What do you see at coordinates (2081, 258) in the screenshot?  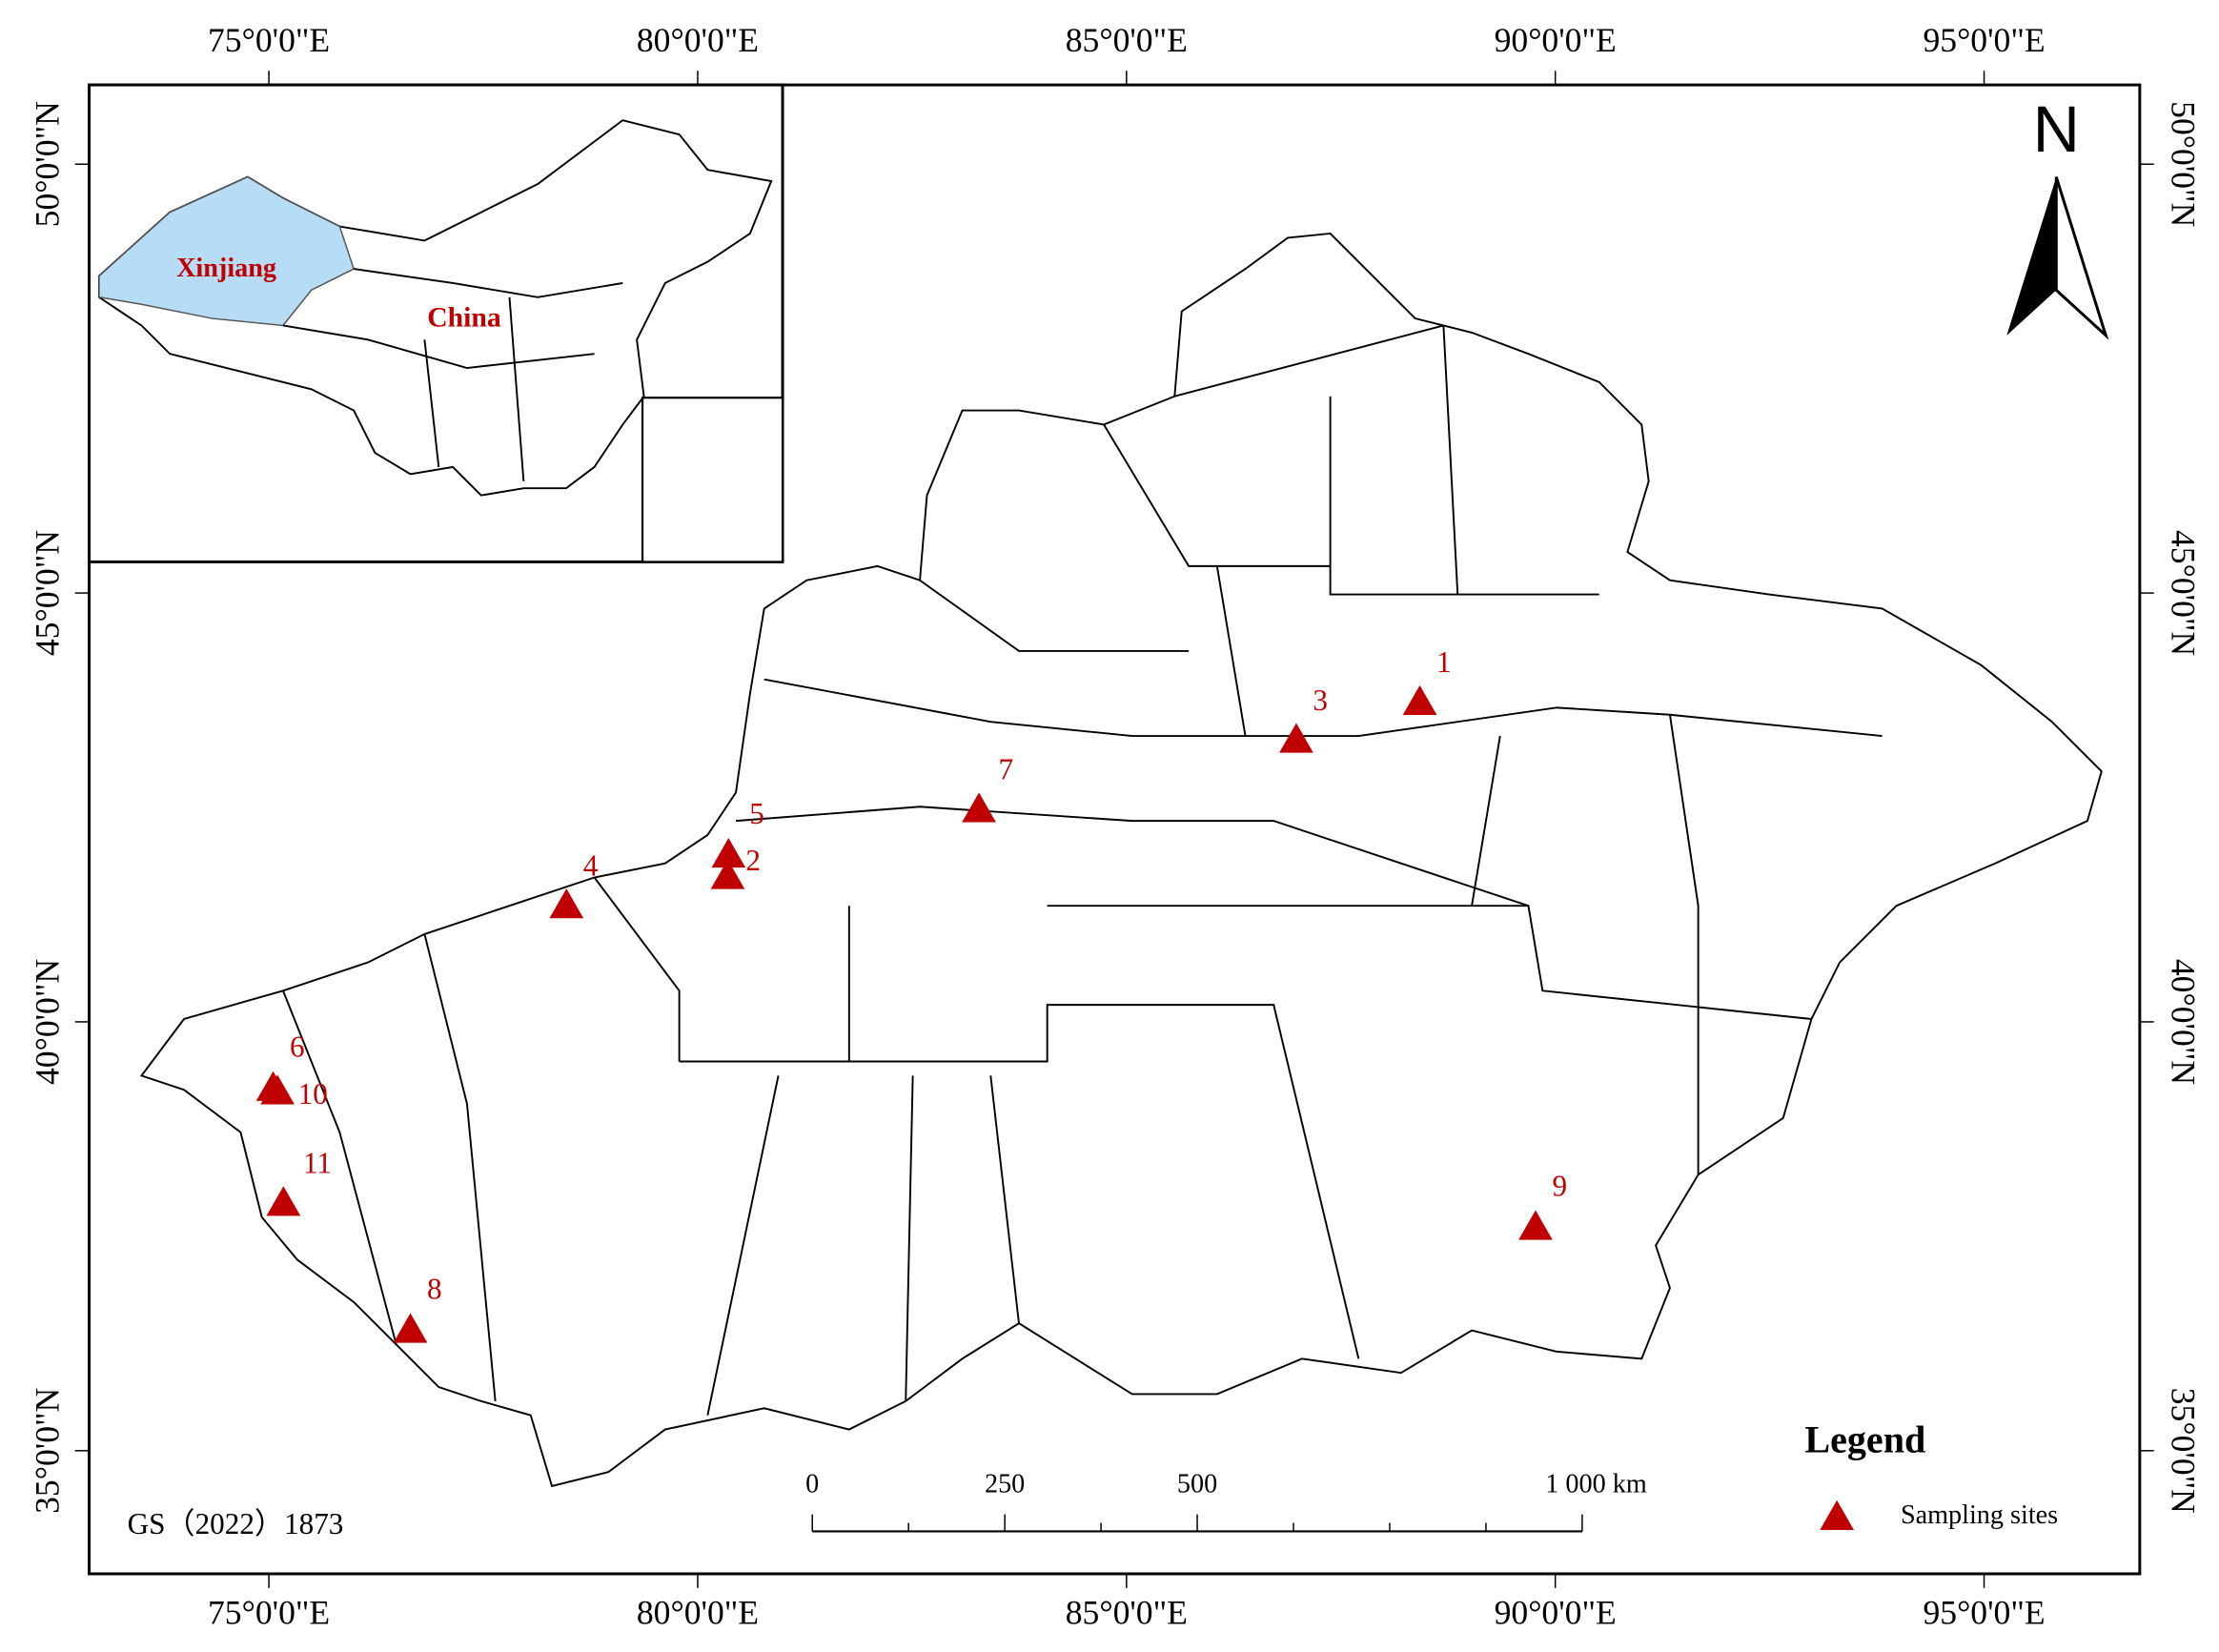 I see `north-arrow-right` at bounding box center [2081, 258].